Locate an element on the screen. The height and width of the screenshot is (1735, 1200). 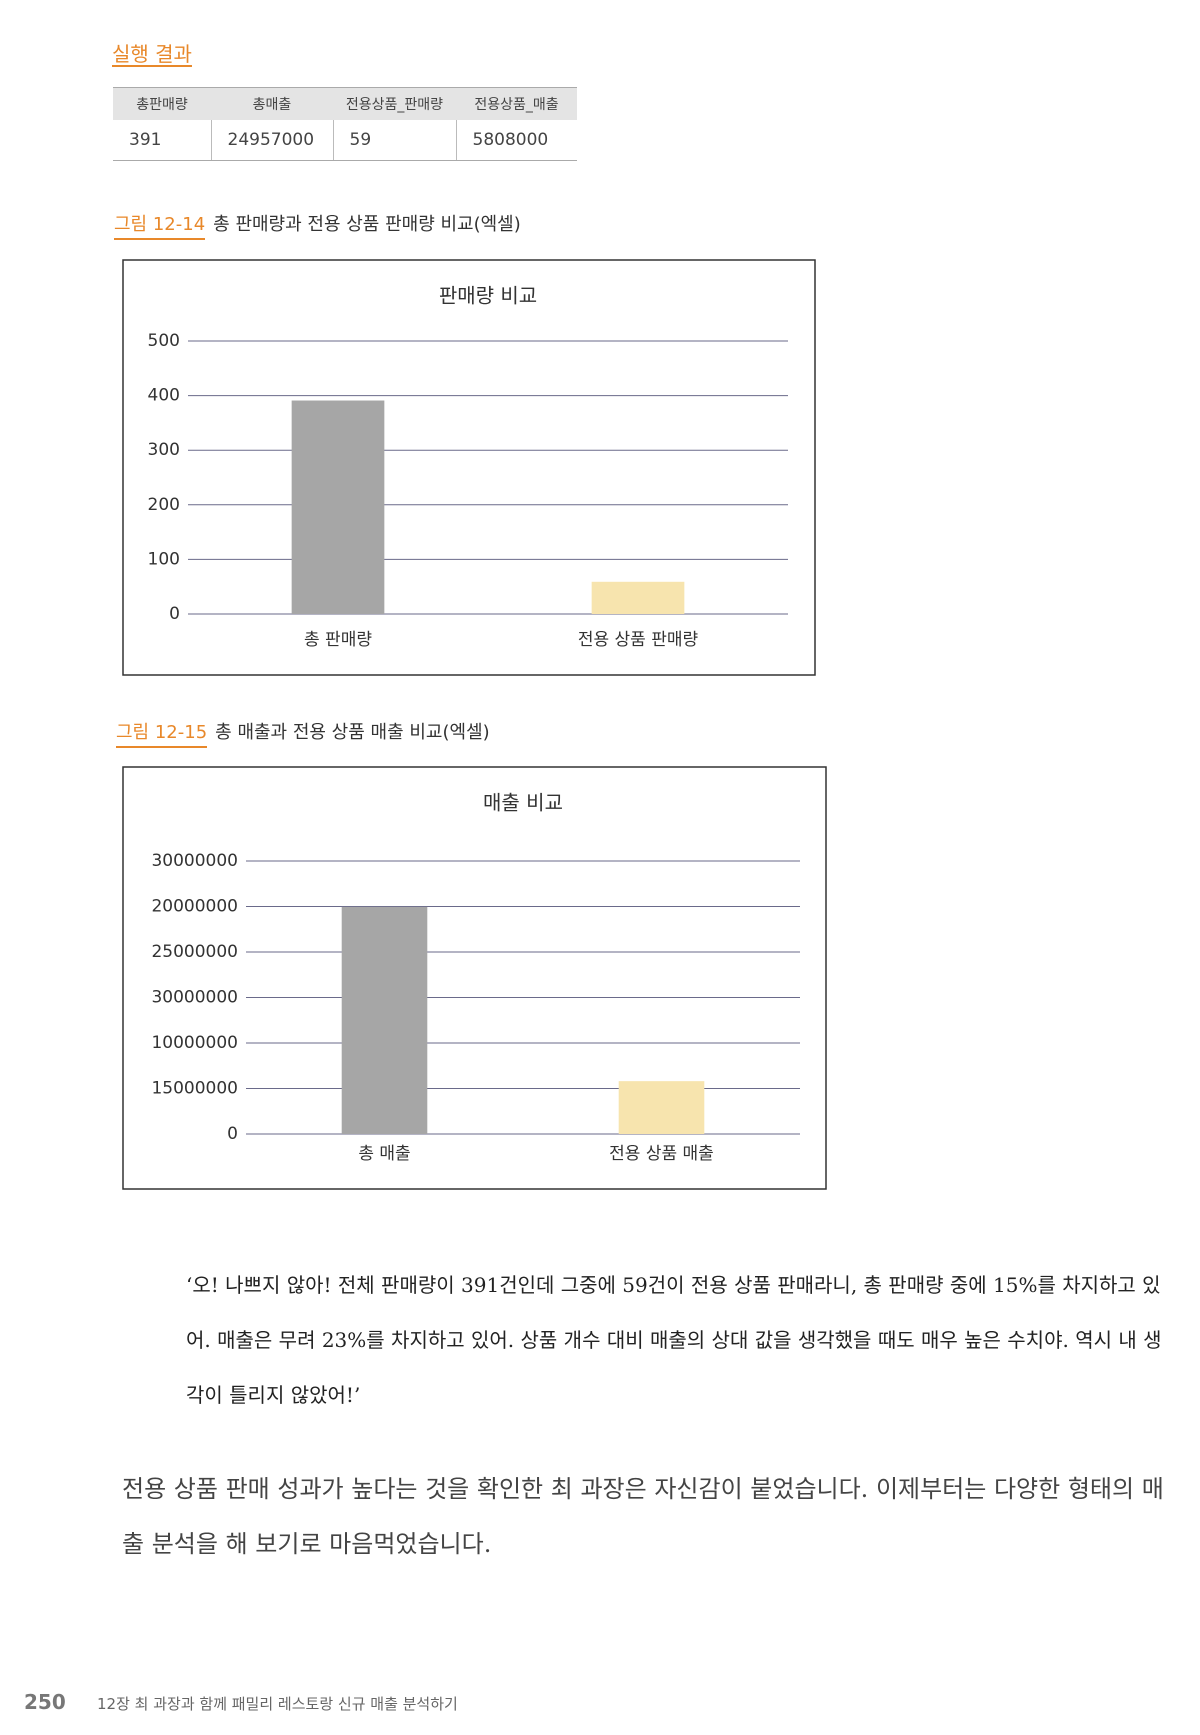
section-label: 실행 결과 is located at coordinates (152, 54).